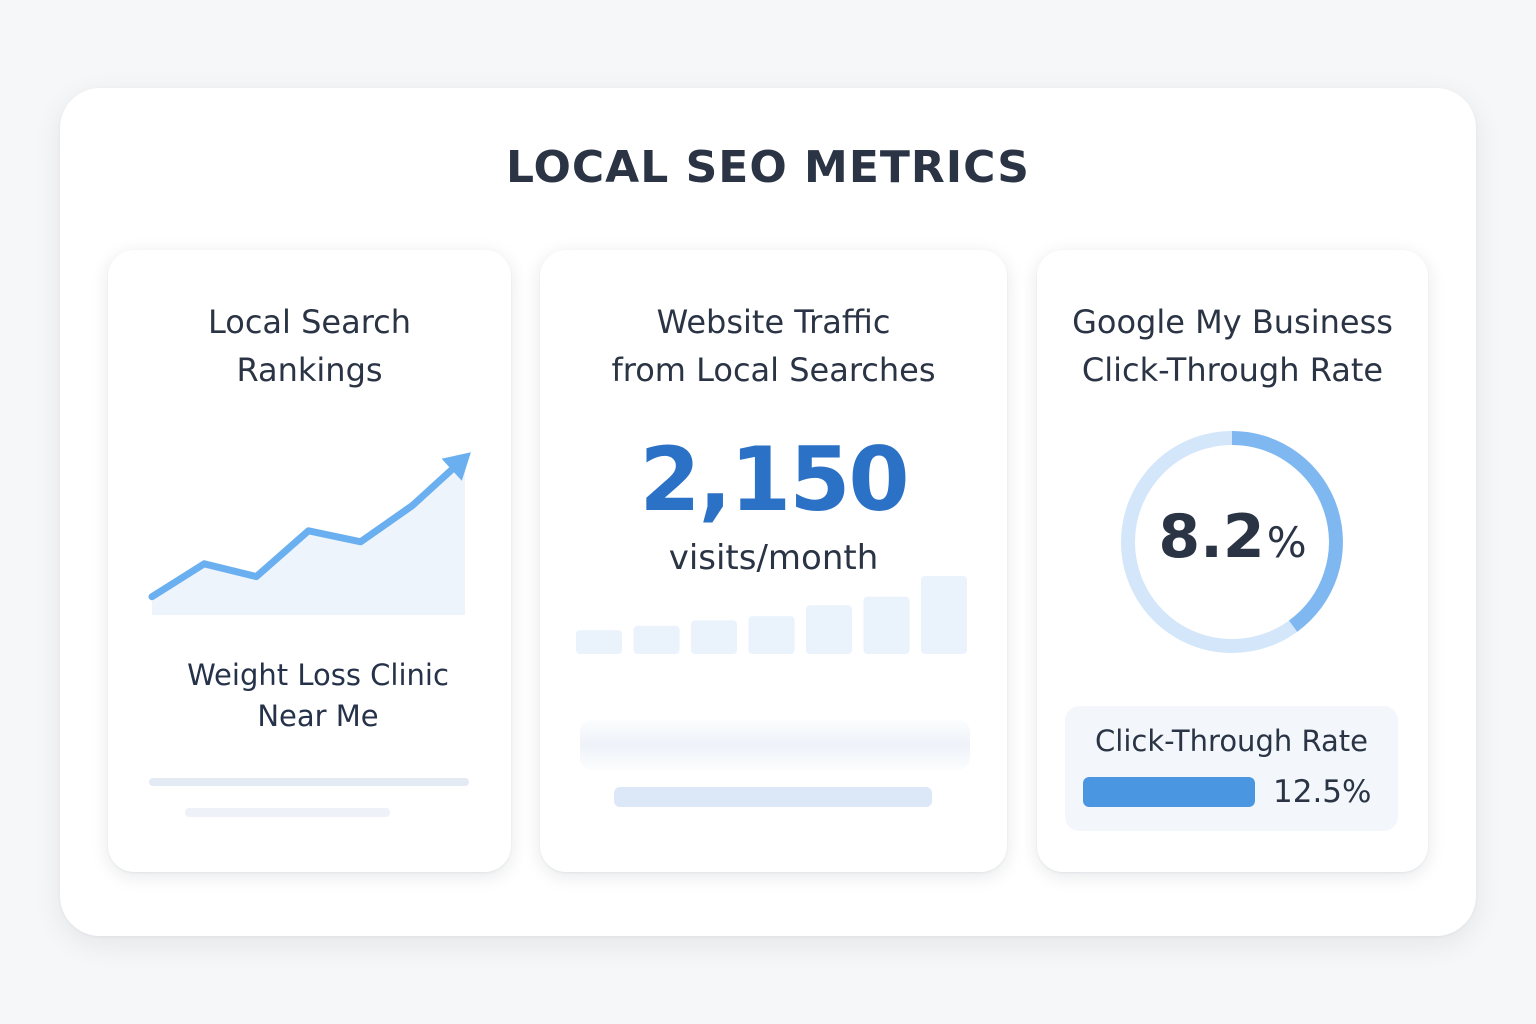 The height and width of the screenshot is (1024, 1536). I want to click on gmb-card-title: Google My Business Click-Through Rate, so click(1232, 346).